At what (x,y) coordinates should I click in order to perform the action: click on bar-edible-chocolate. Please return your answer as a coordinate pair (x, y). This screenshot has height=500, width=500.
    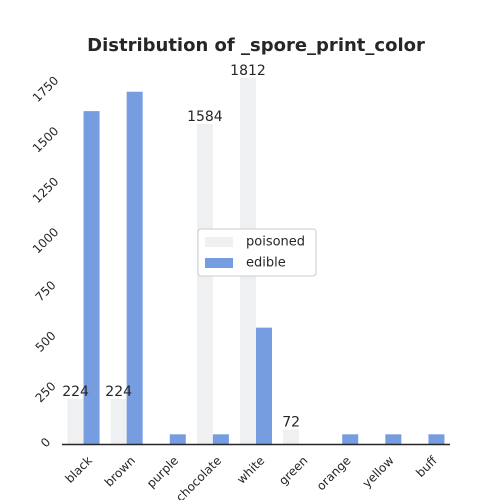
    Looking at the image, I should click on (220, 439).